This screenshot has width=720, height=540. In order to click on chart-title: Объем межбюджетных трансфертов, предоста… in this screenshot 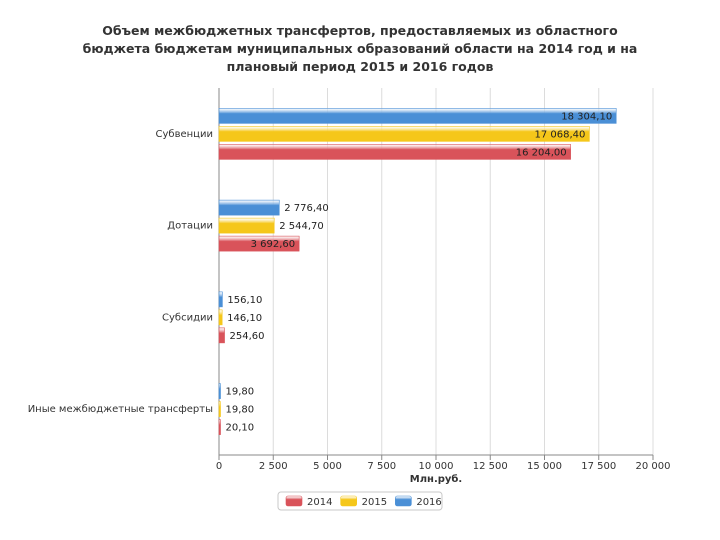, I will do `click(360, 49)`.